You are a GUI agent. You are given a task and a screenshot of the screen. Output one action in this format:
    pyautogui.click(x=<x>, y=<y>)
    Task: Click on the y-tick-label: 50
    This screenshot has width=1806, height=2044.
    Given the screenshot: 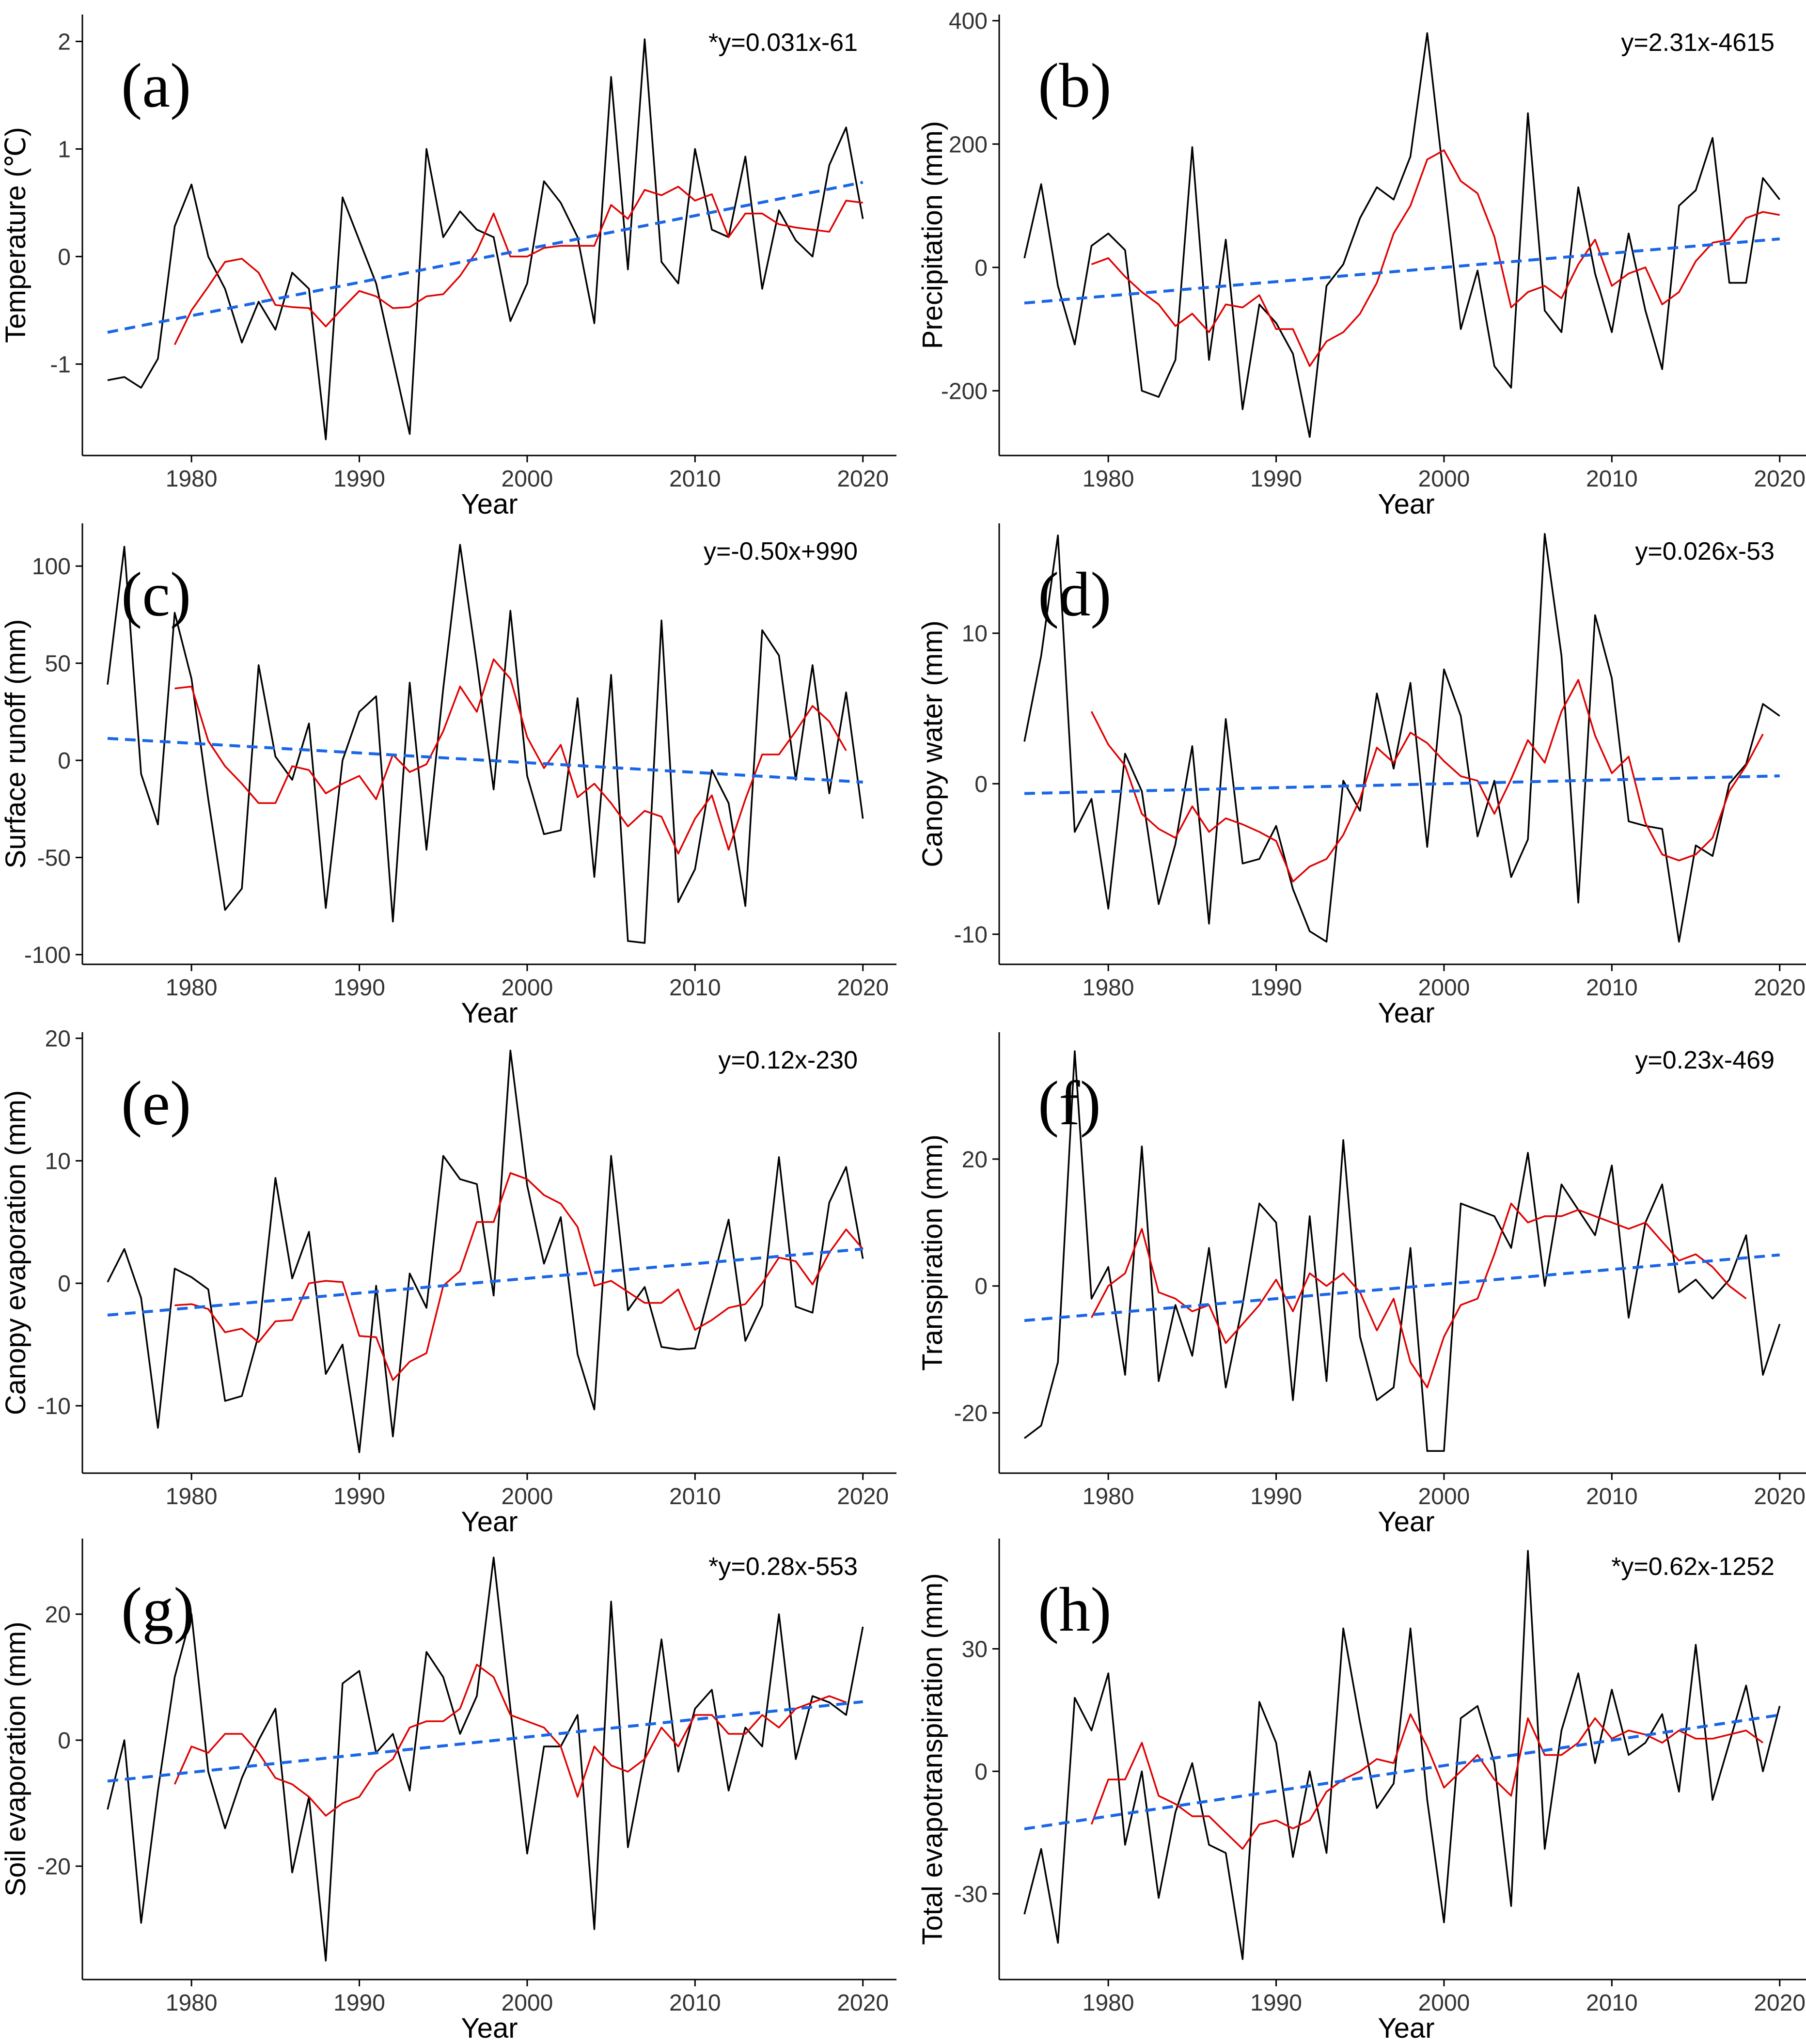 What is the action you would take?
    pyautogui.click(x=58, y=664)
    